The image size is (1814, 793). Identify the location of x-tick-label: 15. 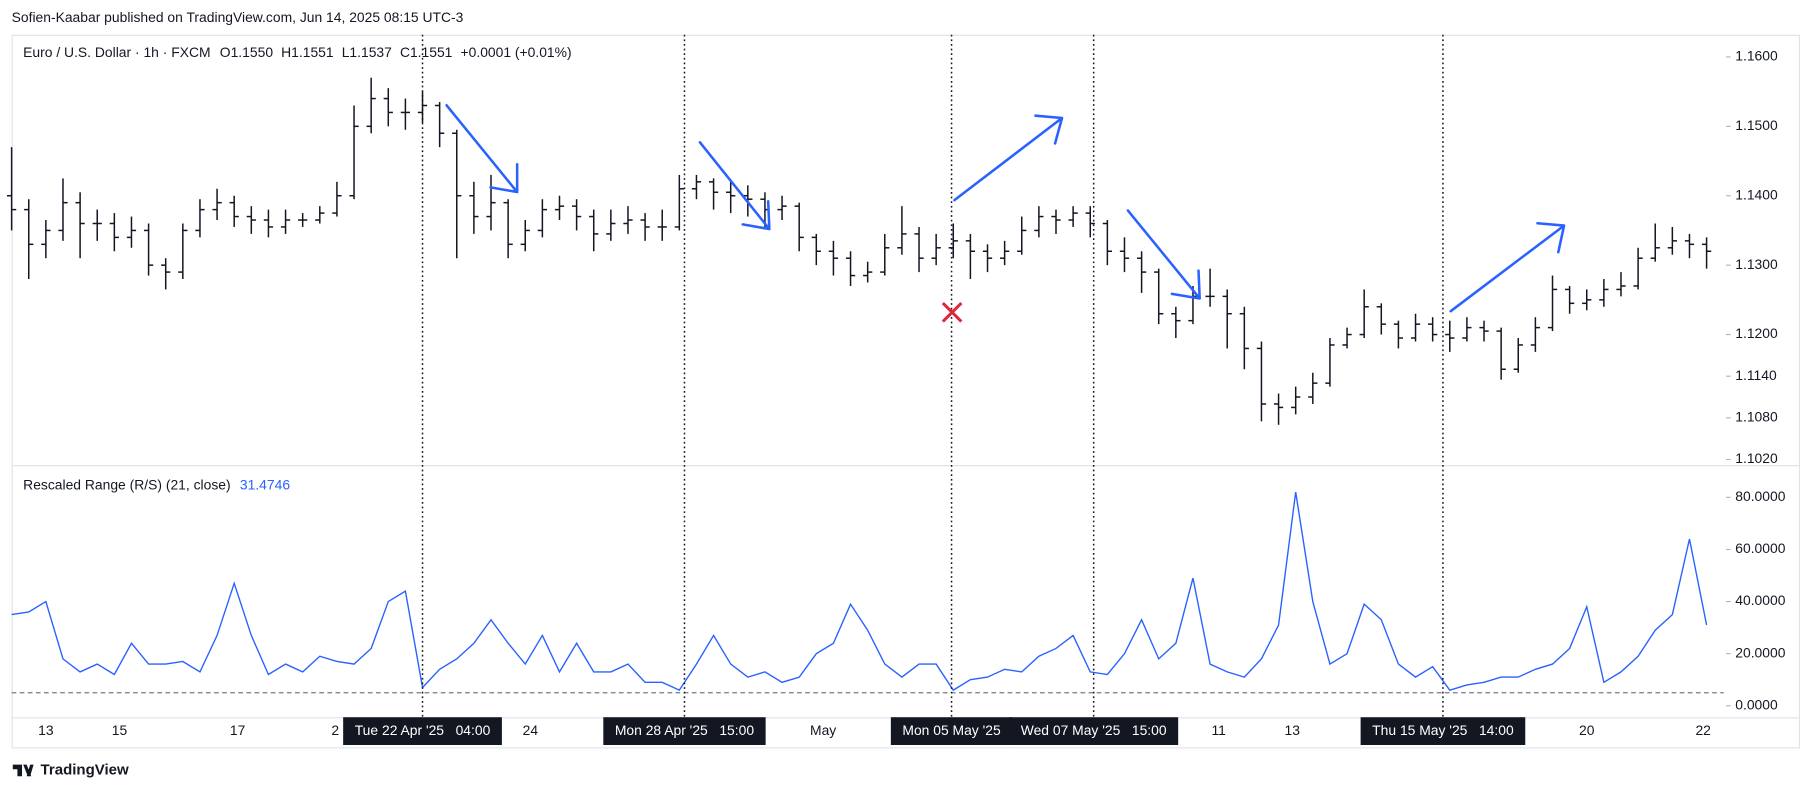
(120, 730).